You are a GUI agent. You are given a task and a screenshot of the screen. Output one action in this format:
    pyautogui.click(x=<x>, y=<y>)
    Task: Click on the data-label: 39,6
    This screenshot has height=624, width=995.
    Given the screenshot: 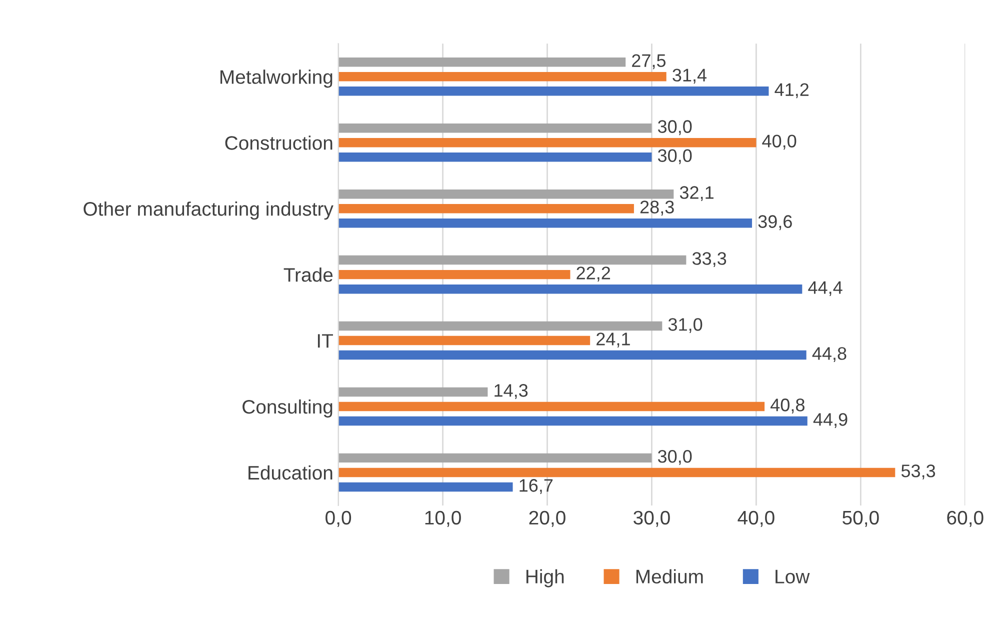 What is the action you would take?
    pyautogui.click(x=775, y=222)
    